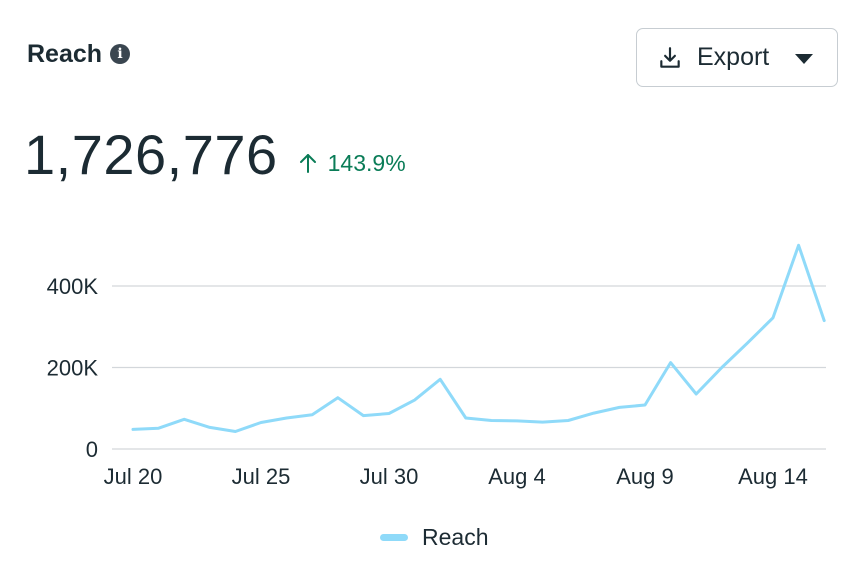 Image resolution: width=866 pixels, height=582 pixels. Describe the element at coordinates (670, 57) in the screenshot. I see `download-icon` at that location.